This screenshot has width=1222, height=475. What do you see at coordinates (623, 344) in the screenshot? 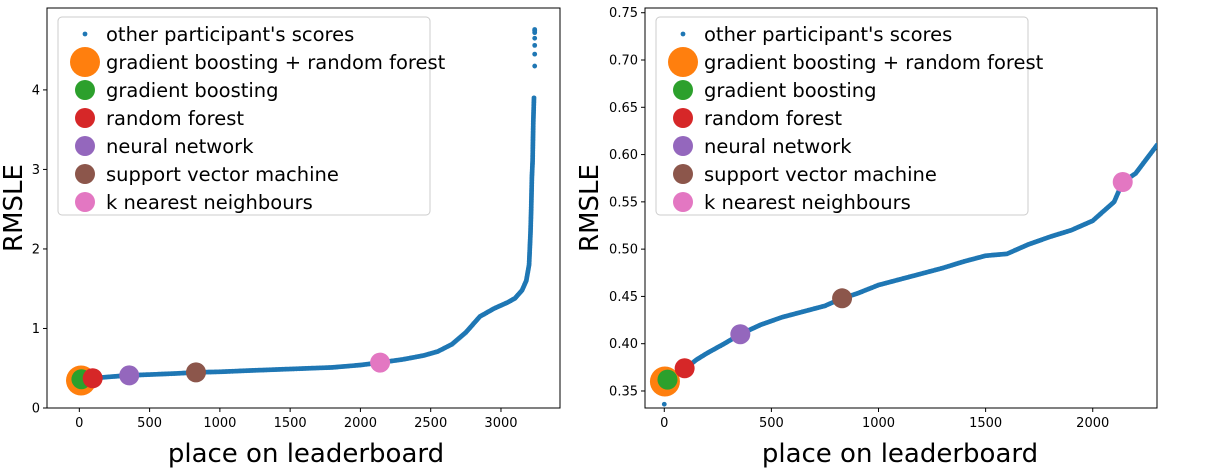
I see `y-tick-label: 0.40` at bounding box center [623, 344].